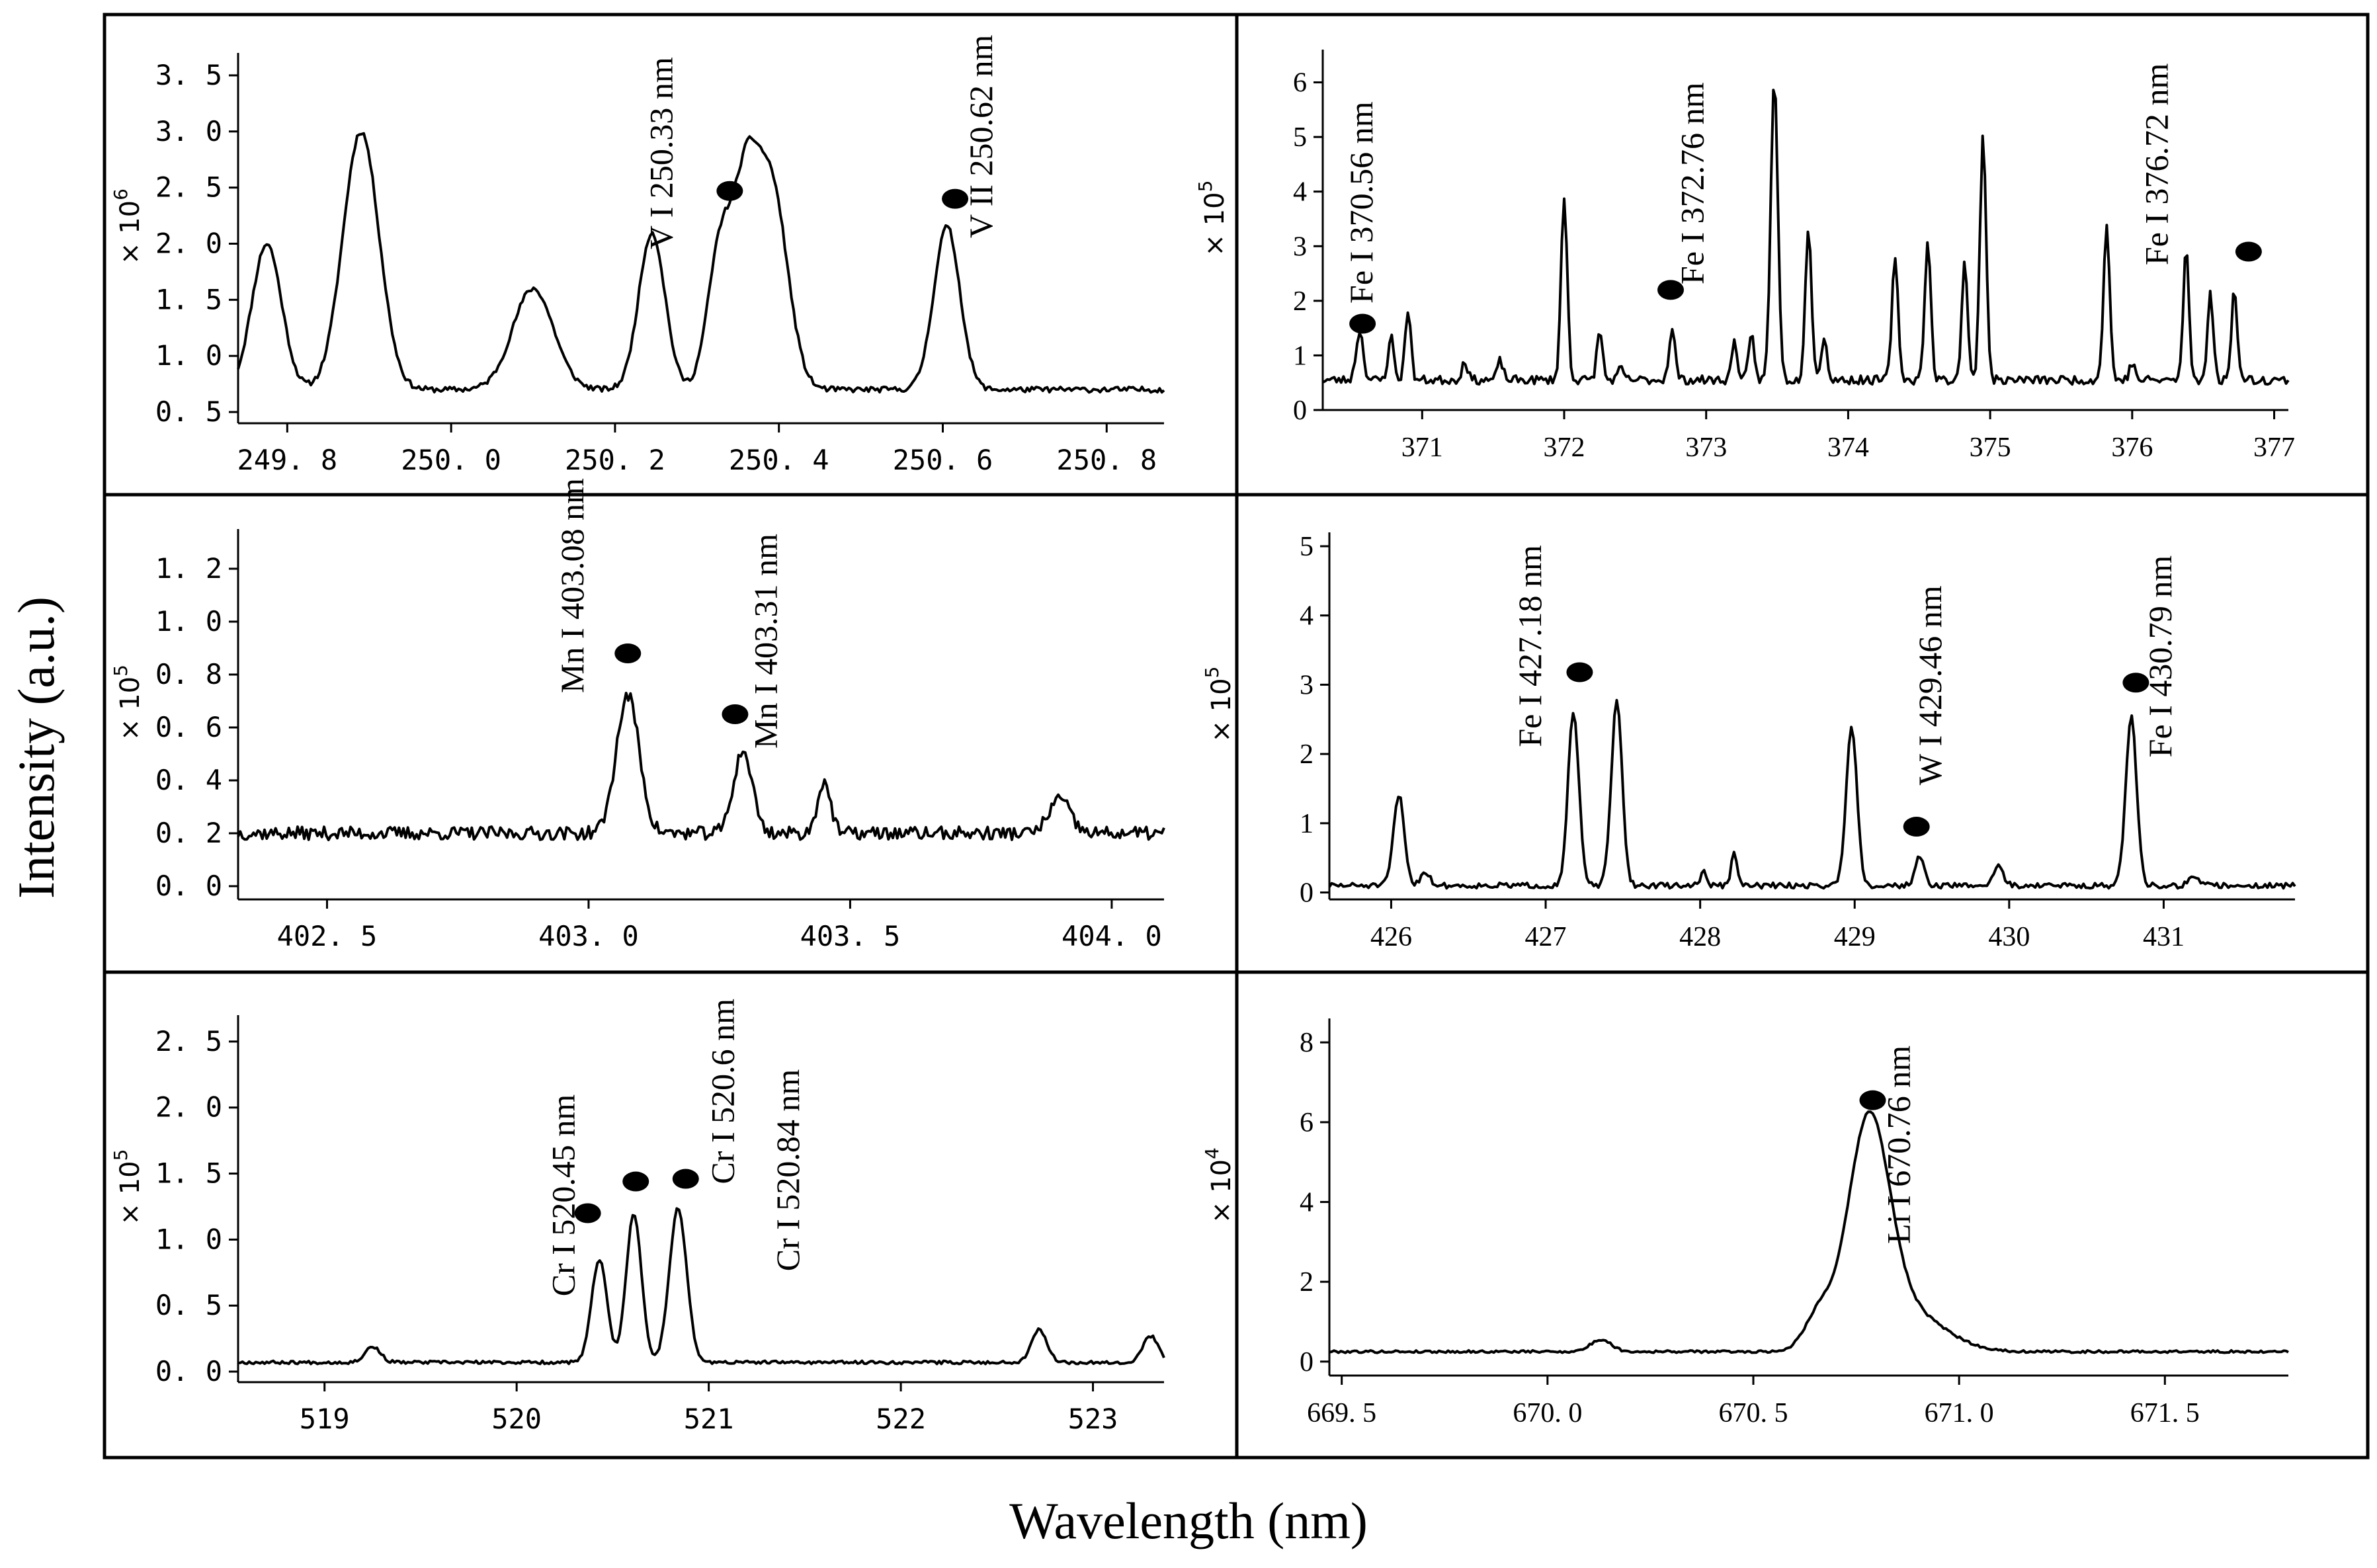 This screenshot has height=1568, width=2377. What do you see at coordinates (1212, 1153) in the screenshot?
I see `y-scale-exponent: 4` at bounding box center [1212, 1153].